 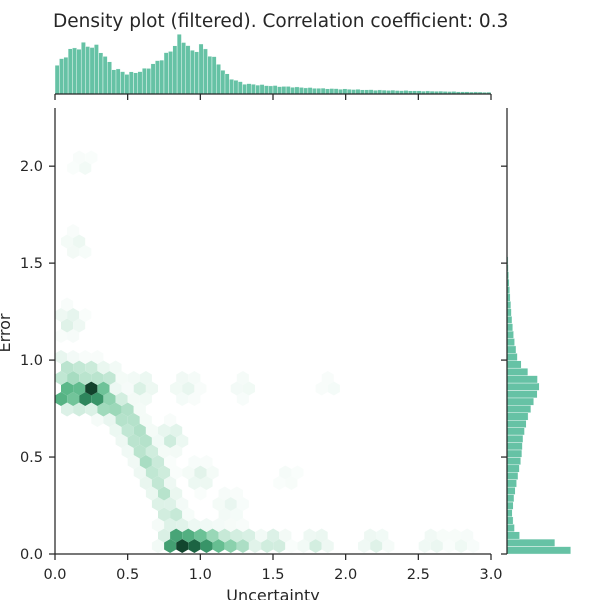 I want to click on x-tick-label: 1.0, so click(x=200, y=575).